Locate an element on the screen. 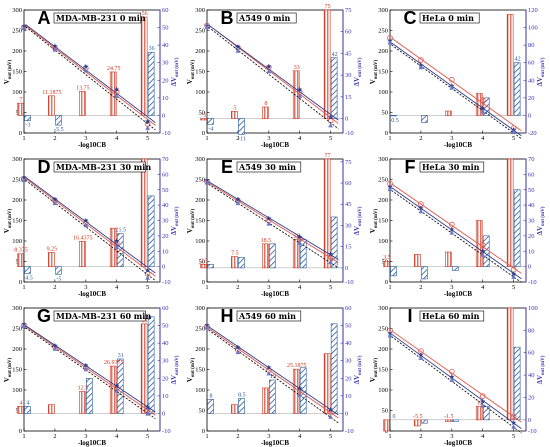 Image resolution: width=550 pixels, height=447 pixels. y2tick-label: -20 is located at coordinates (532, 133).